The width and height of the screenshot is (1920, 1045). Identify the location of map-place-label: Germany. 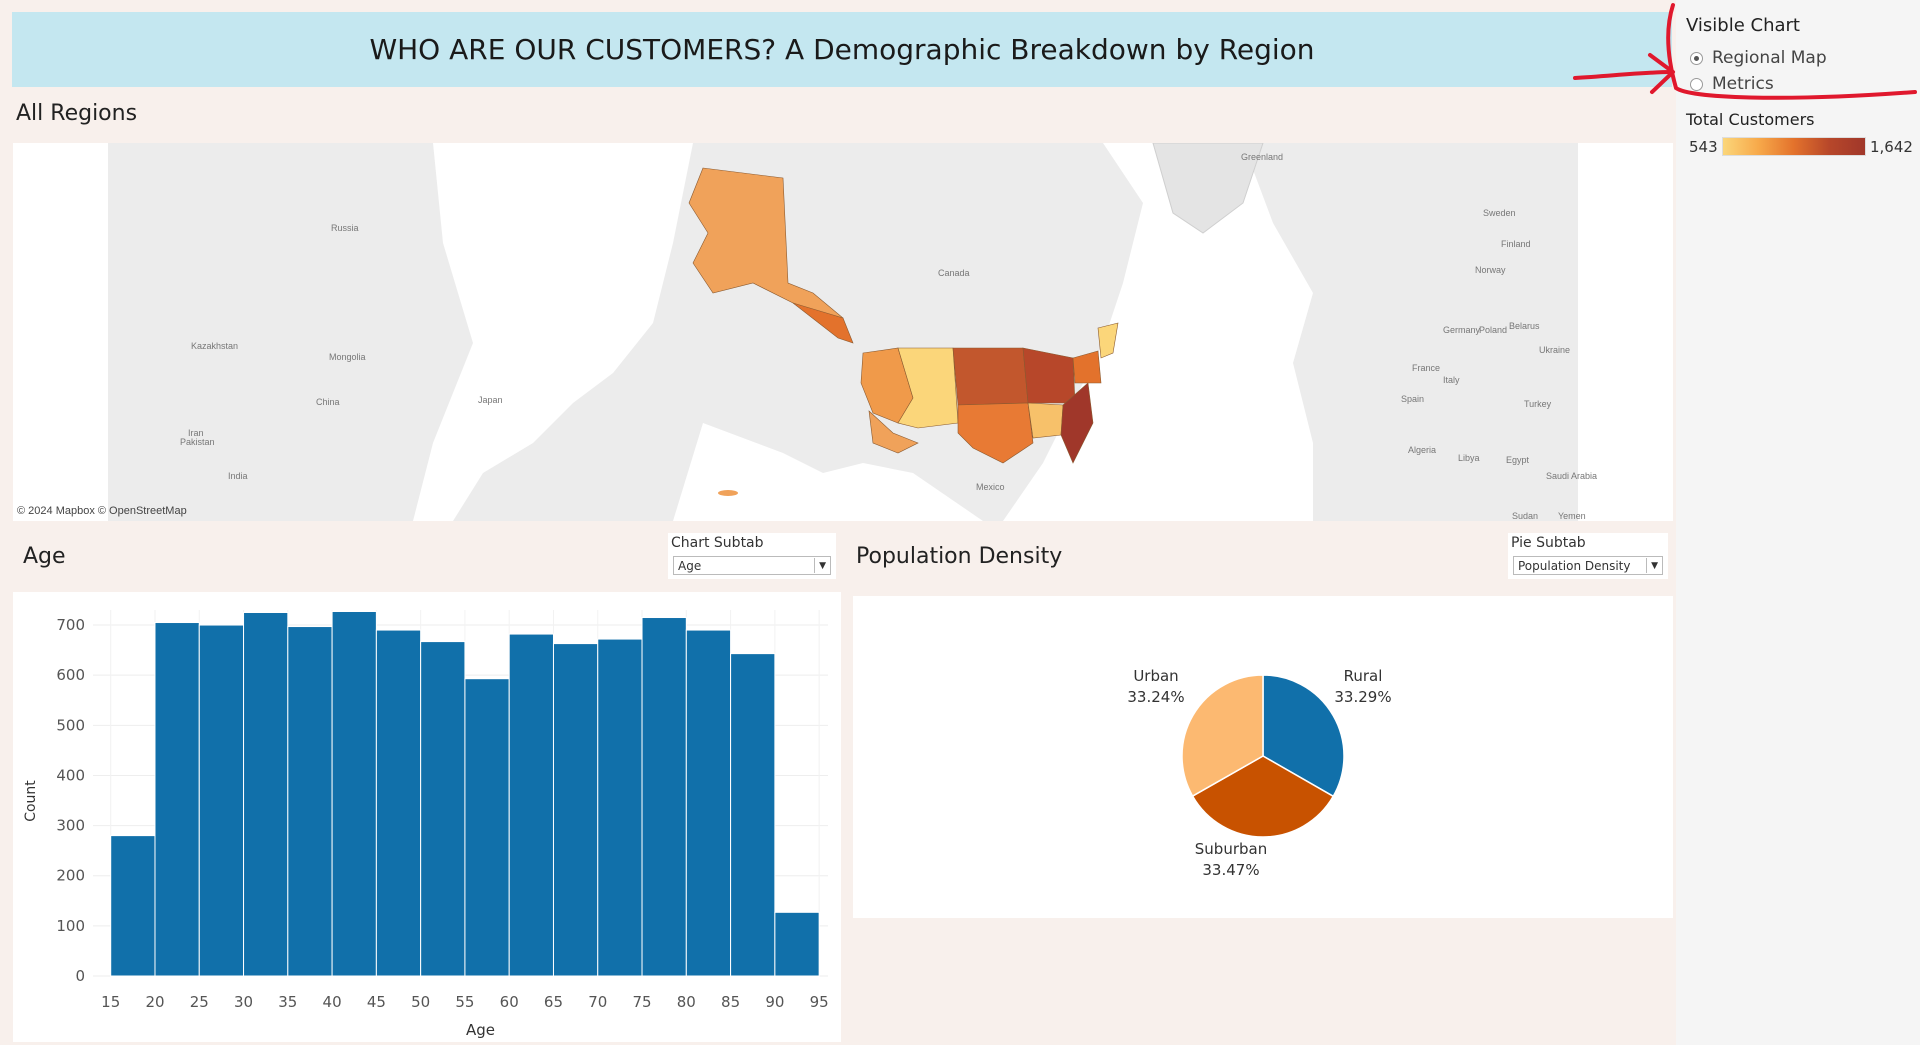
(1462, 330).